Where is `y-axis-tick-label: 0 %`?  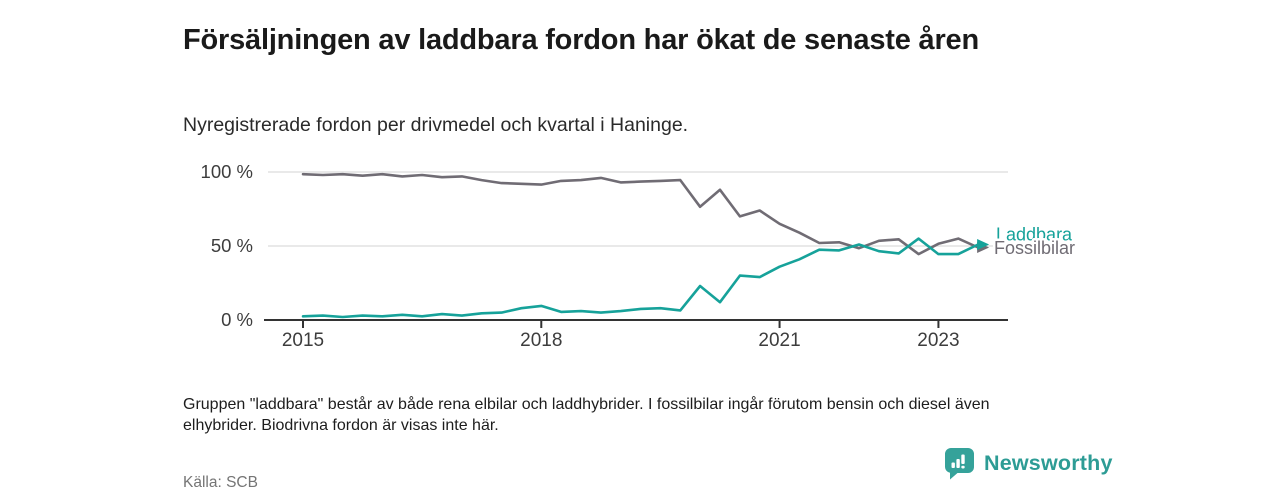 y-axis-tick-label: 0 % is located at coordinates (237, 319).